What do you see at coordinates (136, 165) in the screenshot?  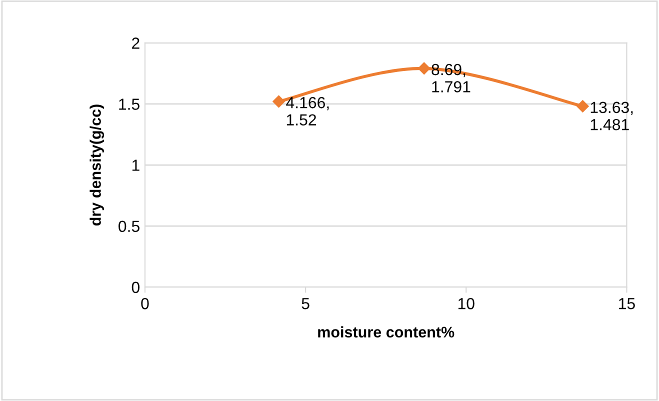 I see `y-tick-label: 1` at bounding box center [136, 165].